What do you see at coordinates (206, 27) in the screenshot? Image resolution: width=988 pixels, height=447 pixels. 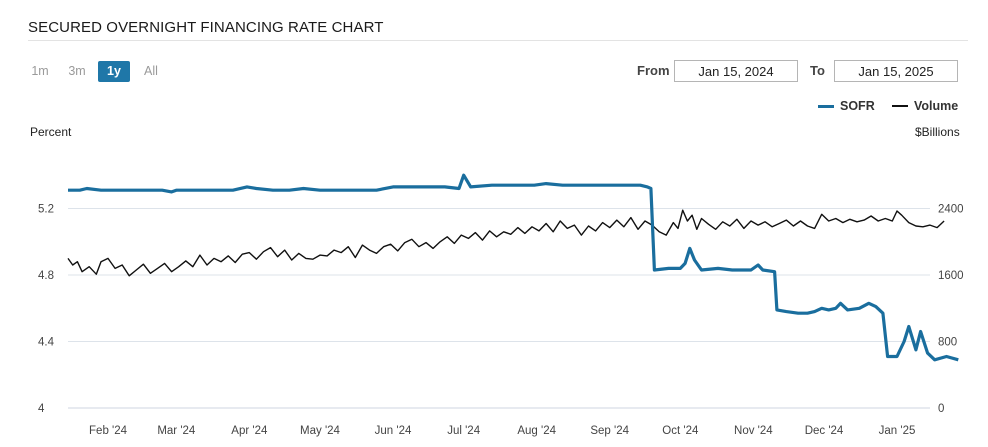 I see `page-title: SECURED OVERNIGHT FINANCING RATE CHART` at bounding box center [206, 27].